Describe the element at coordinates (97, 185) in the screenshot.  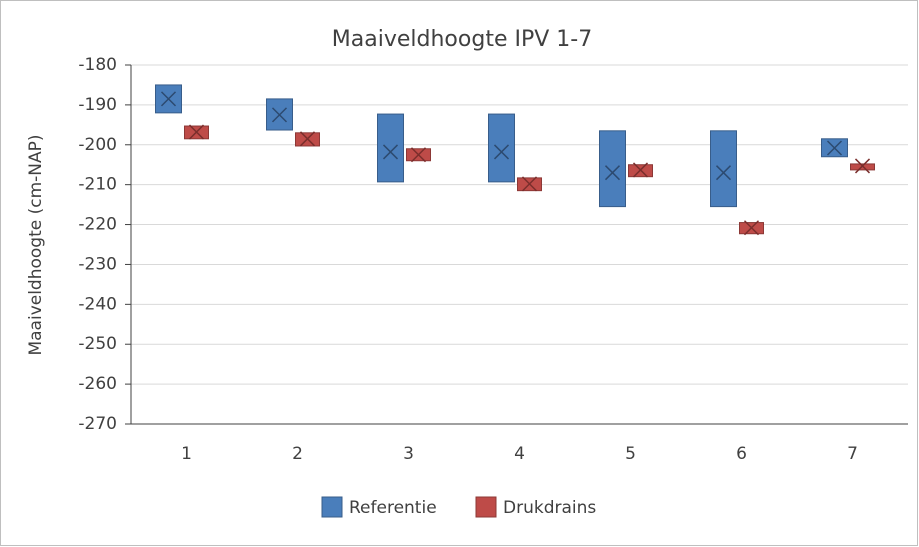
I see `y-tick-label: -210` at that location.